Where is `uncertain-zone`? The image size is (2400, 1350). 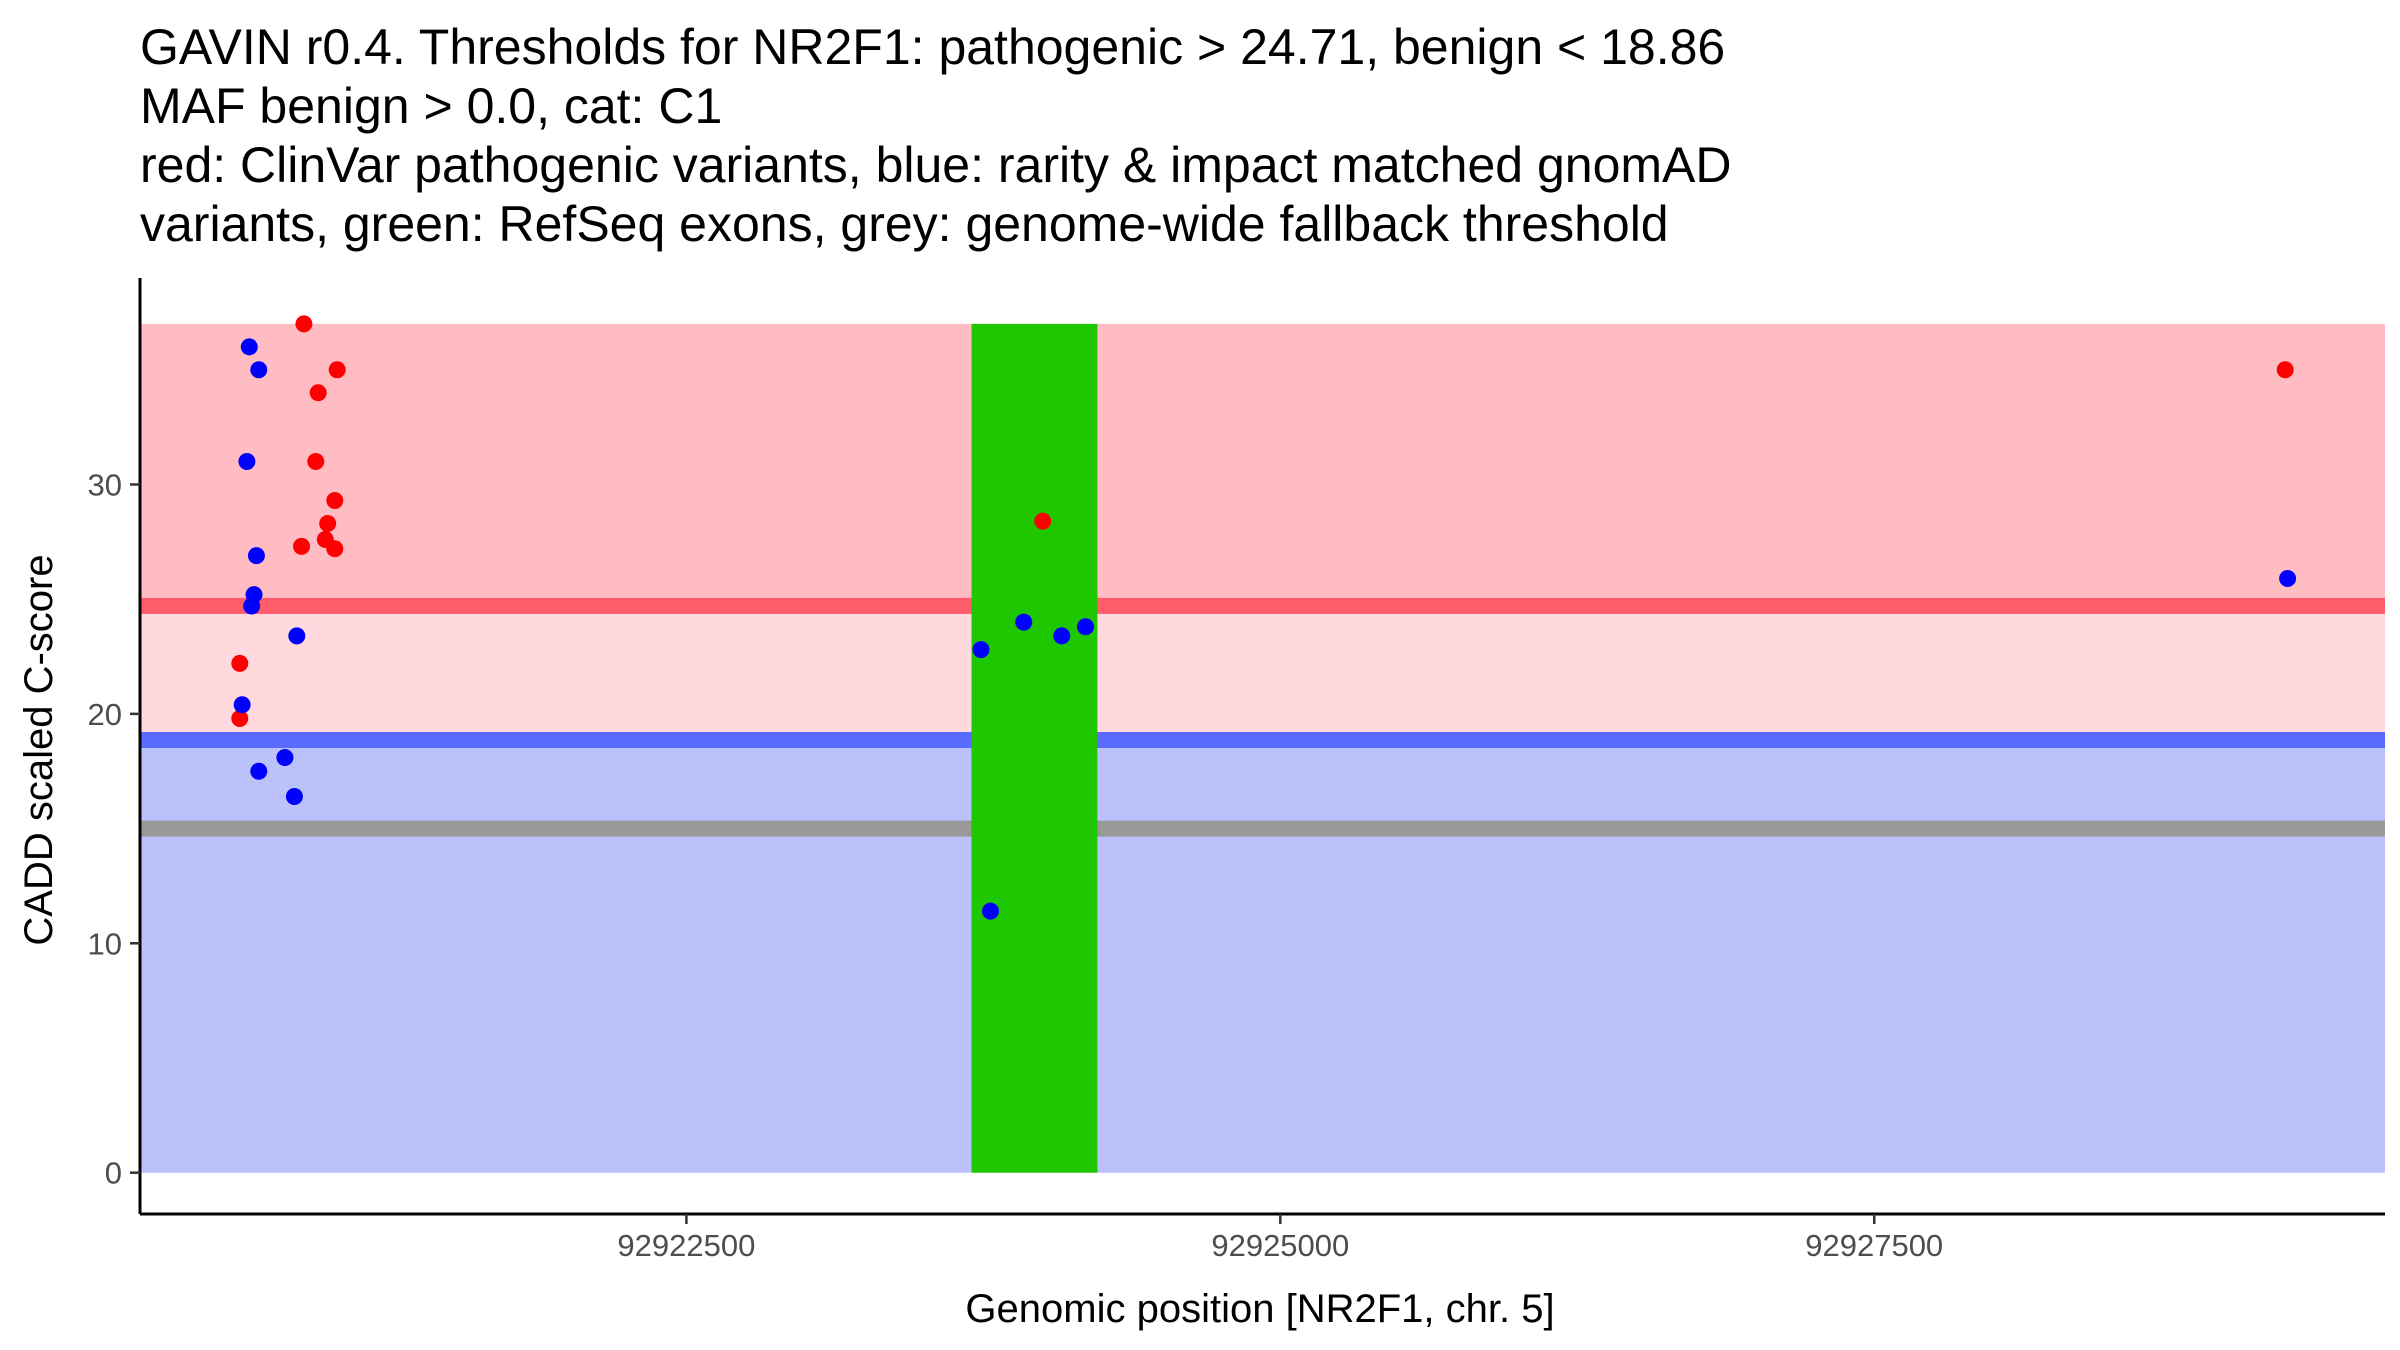
uncertain-zone is located at coordinates (1262, 673).